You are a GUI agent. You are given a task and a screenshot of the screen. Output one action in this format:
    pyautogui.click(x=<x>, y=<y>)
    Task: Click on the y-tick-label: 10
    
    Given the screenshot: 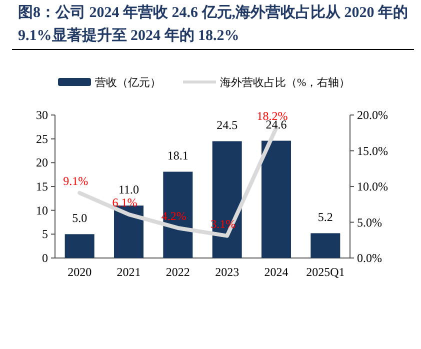 What is the action you would take?
    pyautogui.click(x=42, y=210)
    